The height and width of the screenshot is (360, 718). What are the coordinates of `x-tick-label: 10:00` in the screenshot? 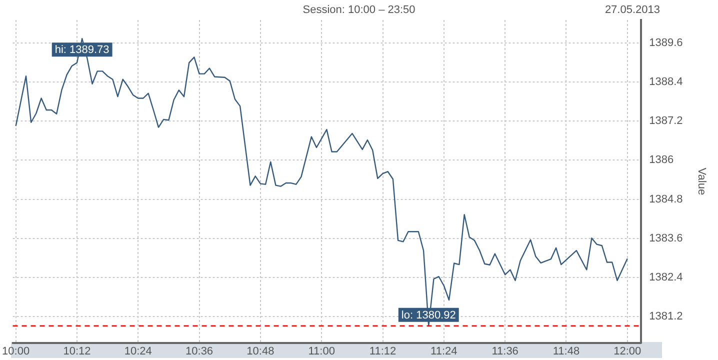 It's located at (16, 351).